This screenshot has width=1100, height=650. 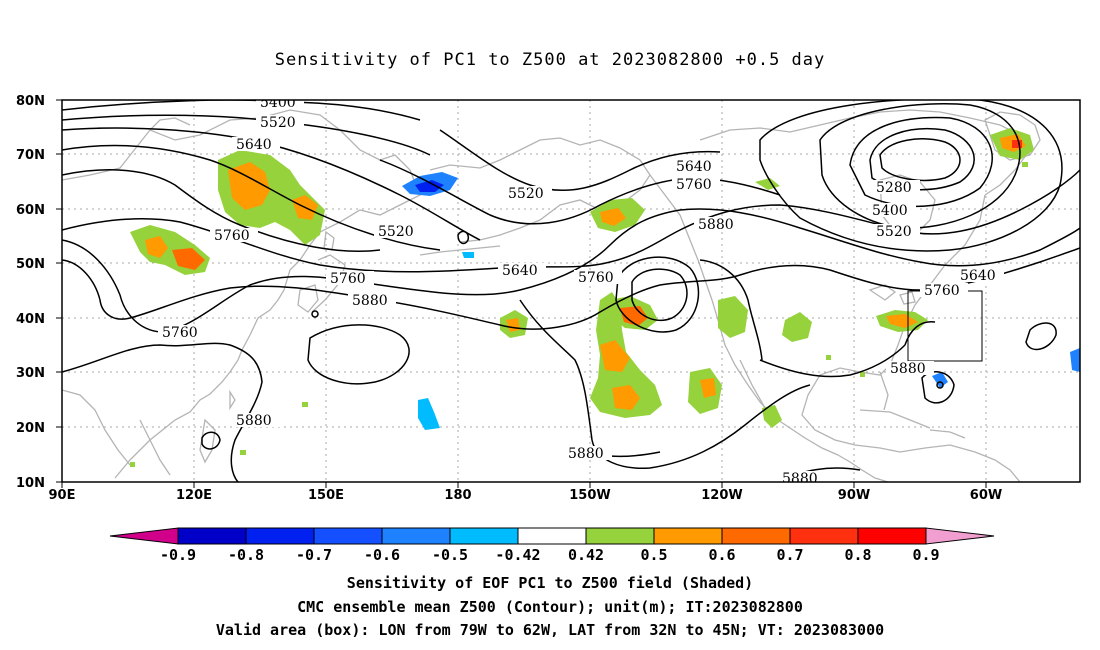 What do you see at coordinates (246, 555) in the screenshot?
I see `colorbar-tick-label: -0.8` at bounding box center [246, 555].